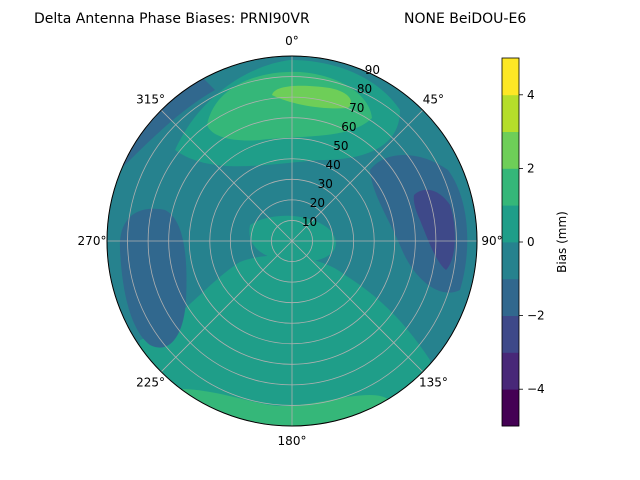 The width and height of the screenshot is (640, 480). What do you see at coordinates (317, 203) in the screenshot?
I see `radial-tick-20: 20` at bounding box center [317, 203].